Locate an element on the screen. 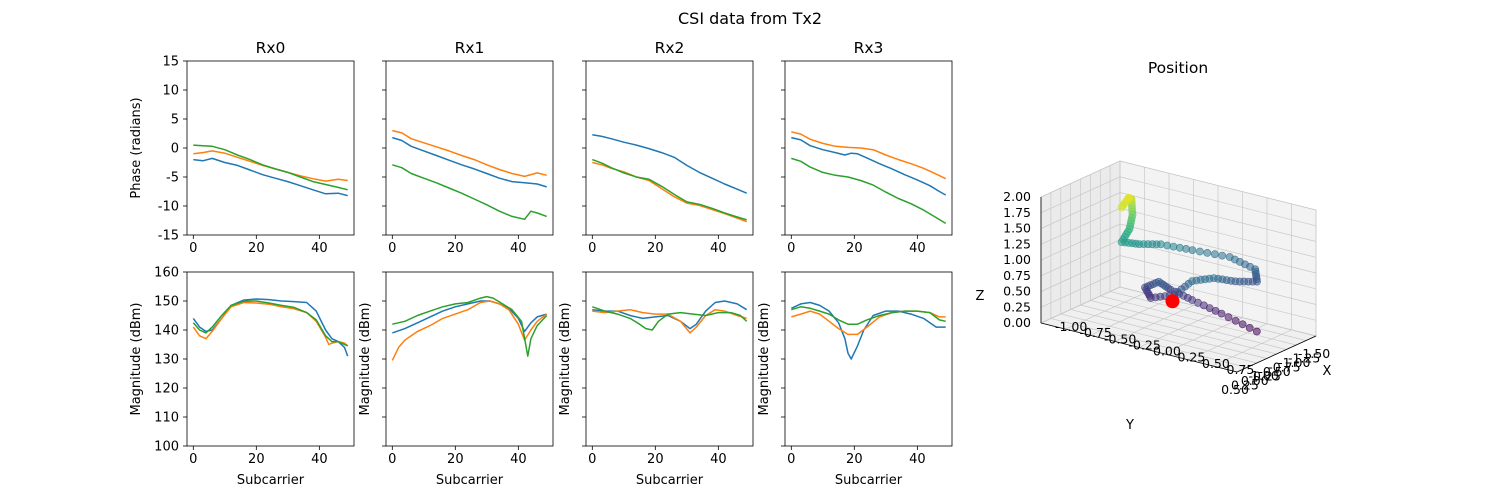 The height and width of the screenshot is (500, 1500). z-axis-label: Z is located at coordinates (980, 296).